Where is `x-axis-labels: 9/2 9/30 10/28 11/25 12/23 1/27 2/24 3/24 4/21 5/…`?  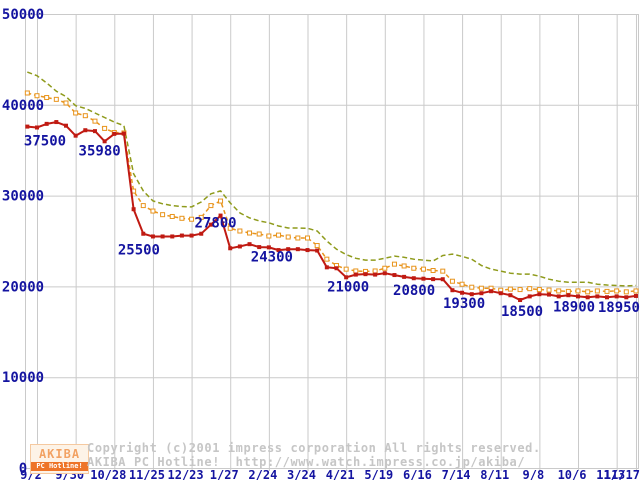
x-axis-labels: 9/2 9/30 10/28 11/25 12/23 1/27 2/24 3/24 4/21 5/… is located at coordinates (330, 474).